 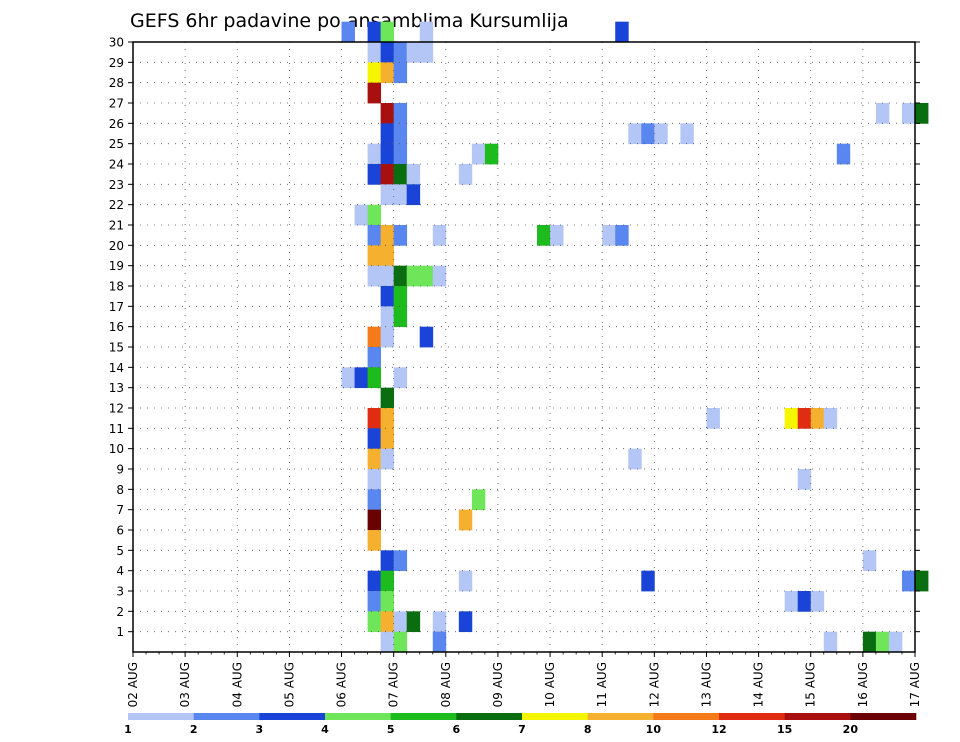 What do you see at coordinates (116, 348) in the screenshot?
I see `y-tick-label: 15` at bounding box center [116, 348].